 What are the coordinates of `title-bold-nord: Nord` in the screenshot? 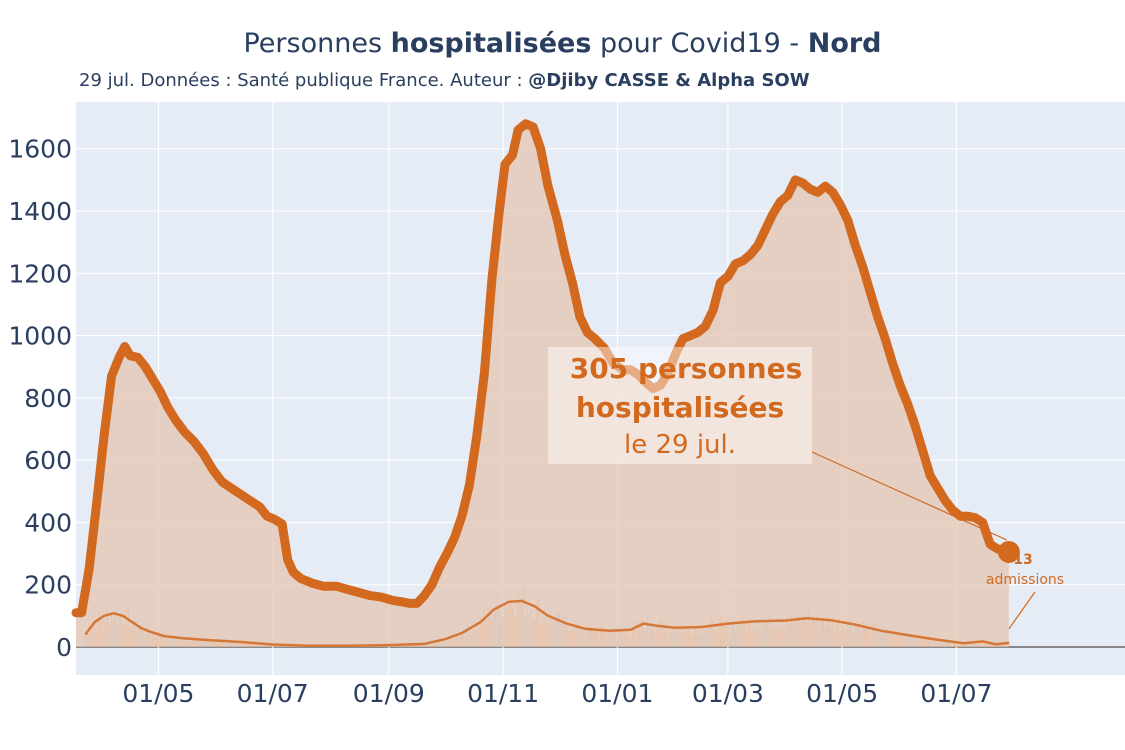 It's located at (844, 43).